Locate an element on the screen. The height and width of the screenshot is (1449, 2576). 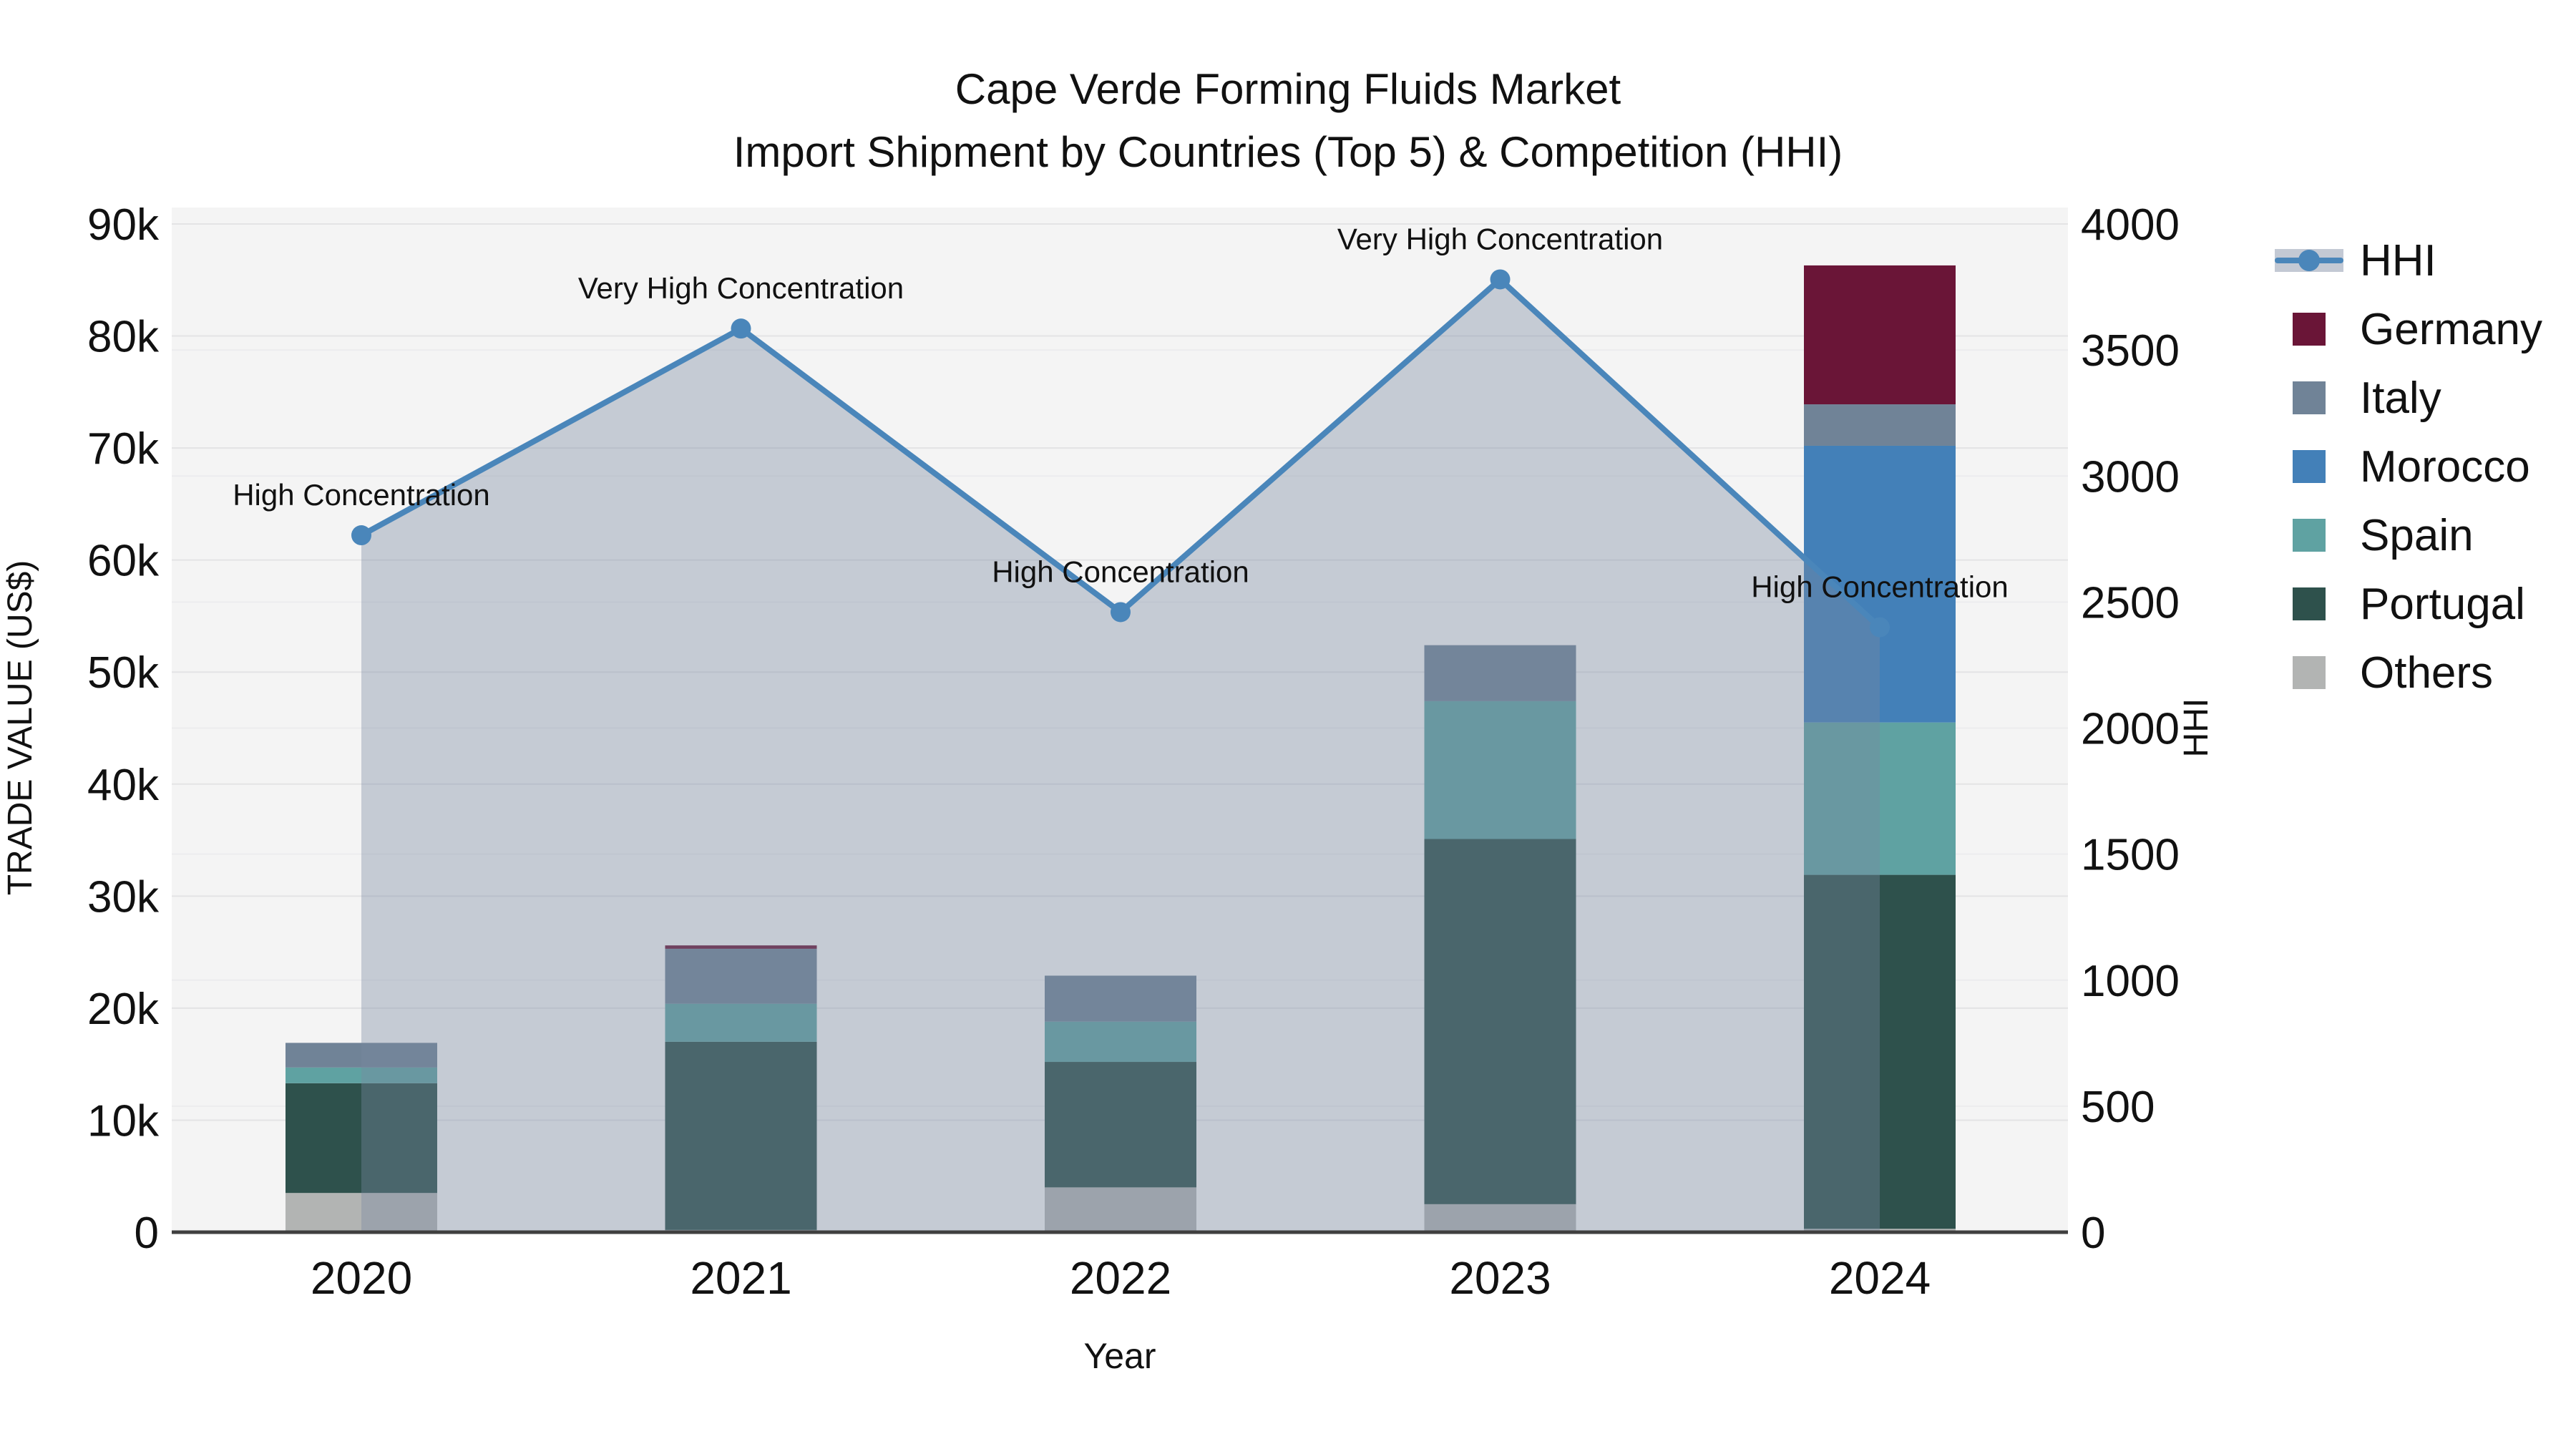
y-right-tick-label: 500 is located at coordinates (2118, 1107).